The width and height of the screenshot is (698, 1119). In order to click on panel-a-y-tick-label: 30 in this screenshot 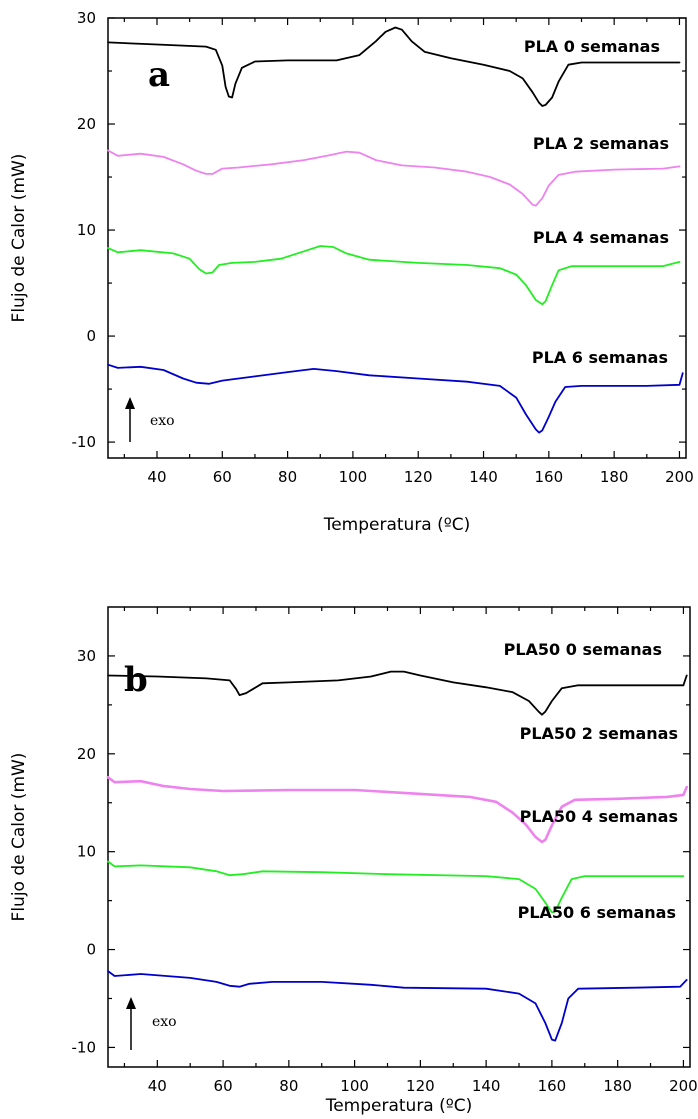, I will do `click(86, 18)`.